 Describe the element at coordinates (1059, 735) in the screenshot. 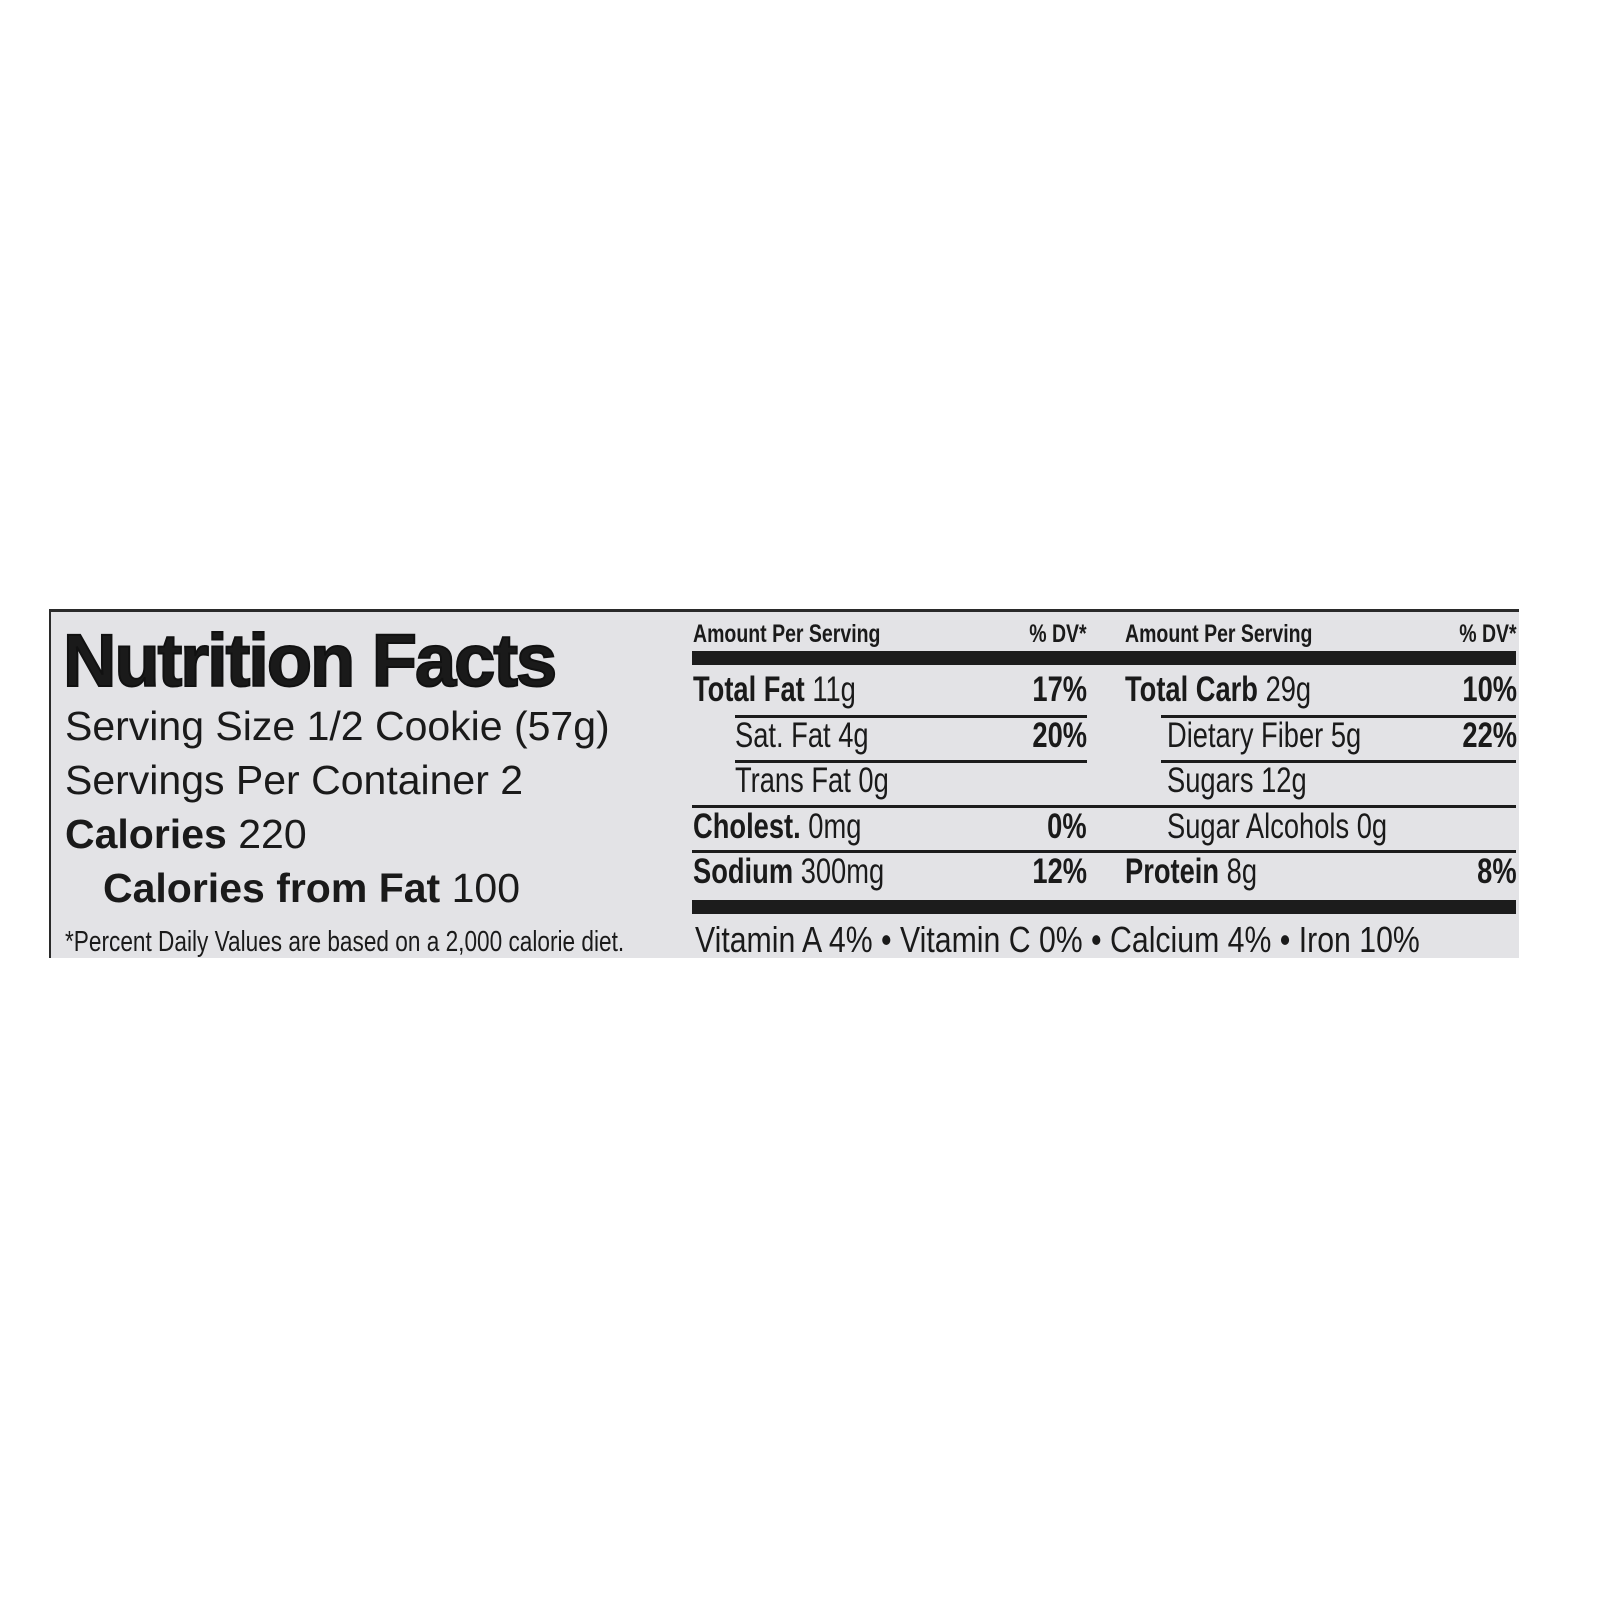

I see `nutrient-dv: 20%` at that location.